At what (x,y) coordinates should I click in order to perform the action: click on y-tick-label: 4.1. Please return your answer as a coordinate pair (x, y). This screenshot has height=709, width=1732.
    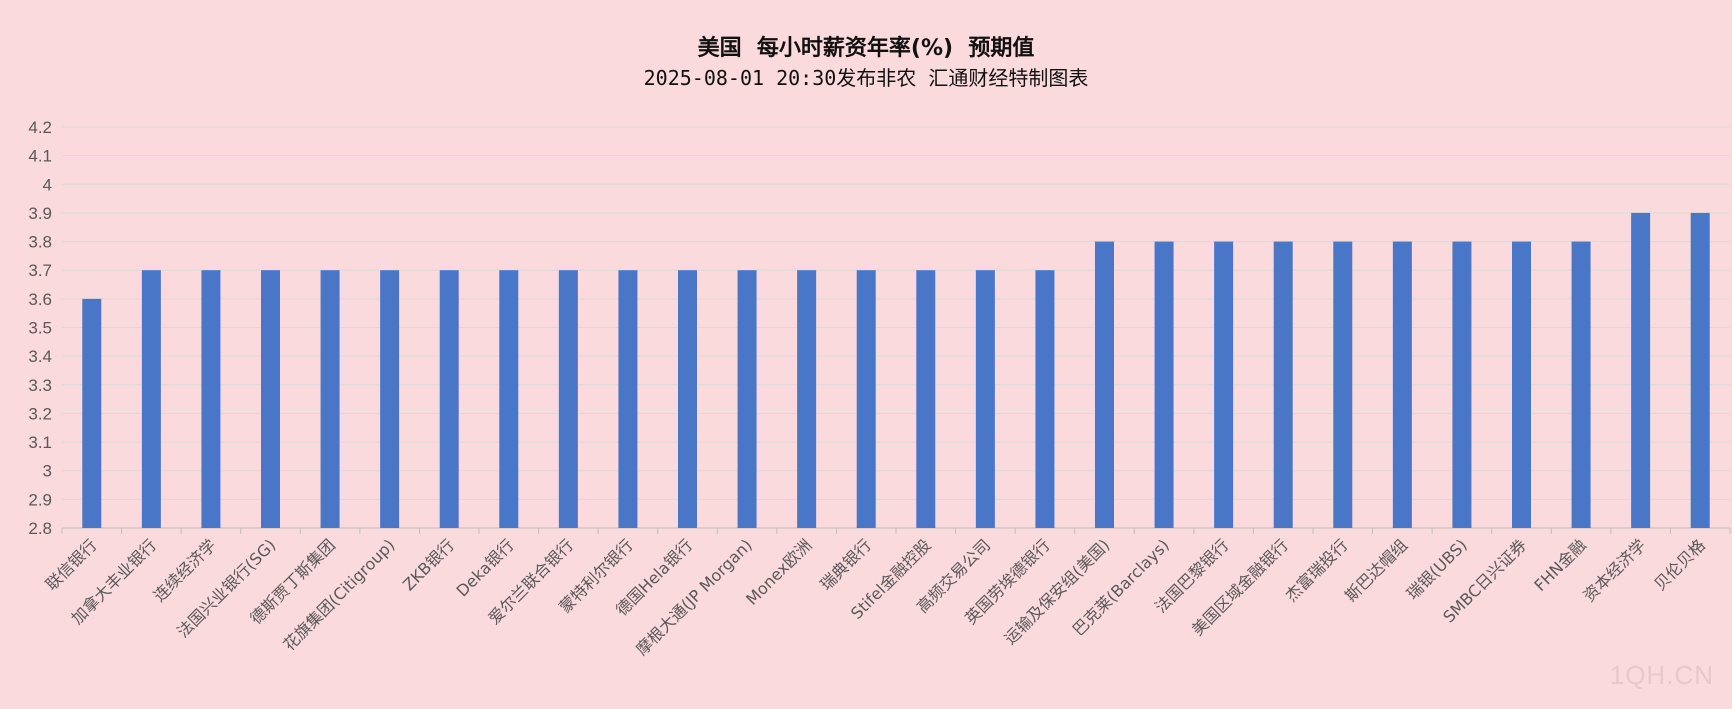
    Looking at the image, I should click on (40, 156).